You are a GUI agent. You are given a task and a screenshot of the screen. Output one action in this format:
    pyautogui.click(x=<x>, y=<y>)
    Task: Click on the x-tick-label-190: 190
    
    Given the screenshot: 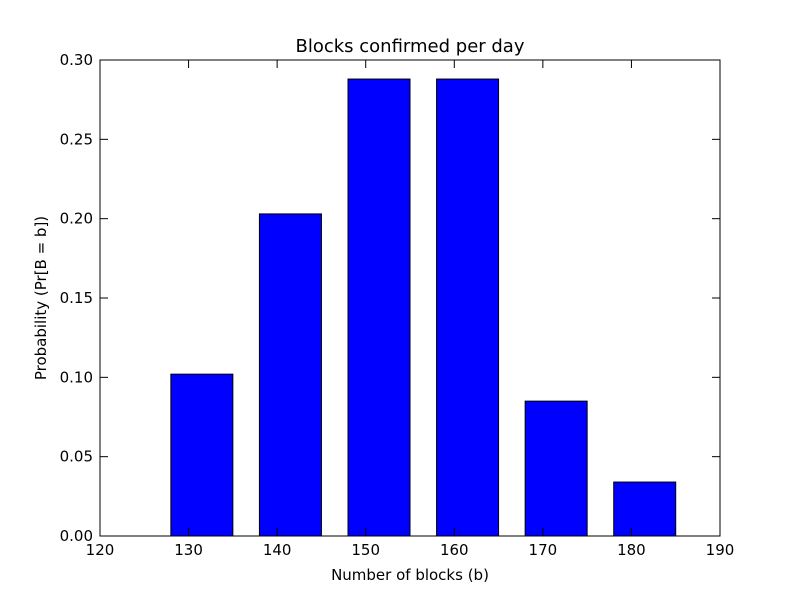 What is the action you would take?
    pyautogui.click(x=720, y=550)
    